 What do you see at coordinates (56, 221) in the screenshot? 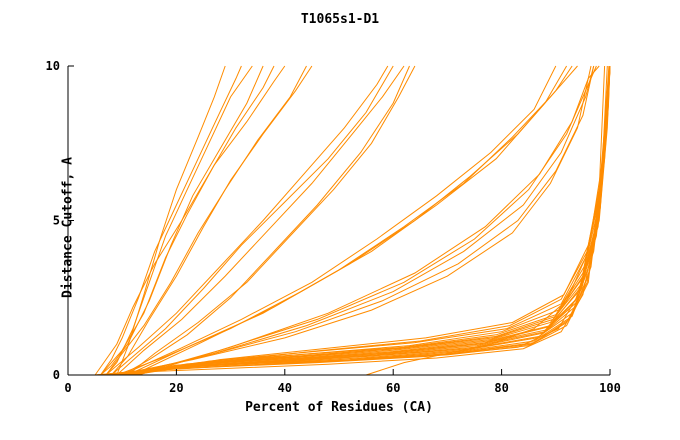
I see `y-tick-label: 5` at bounding box center [56, 221].